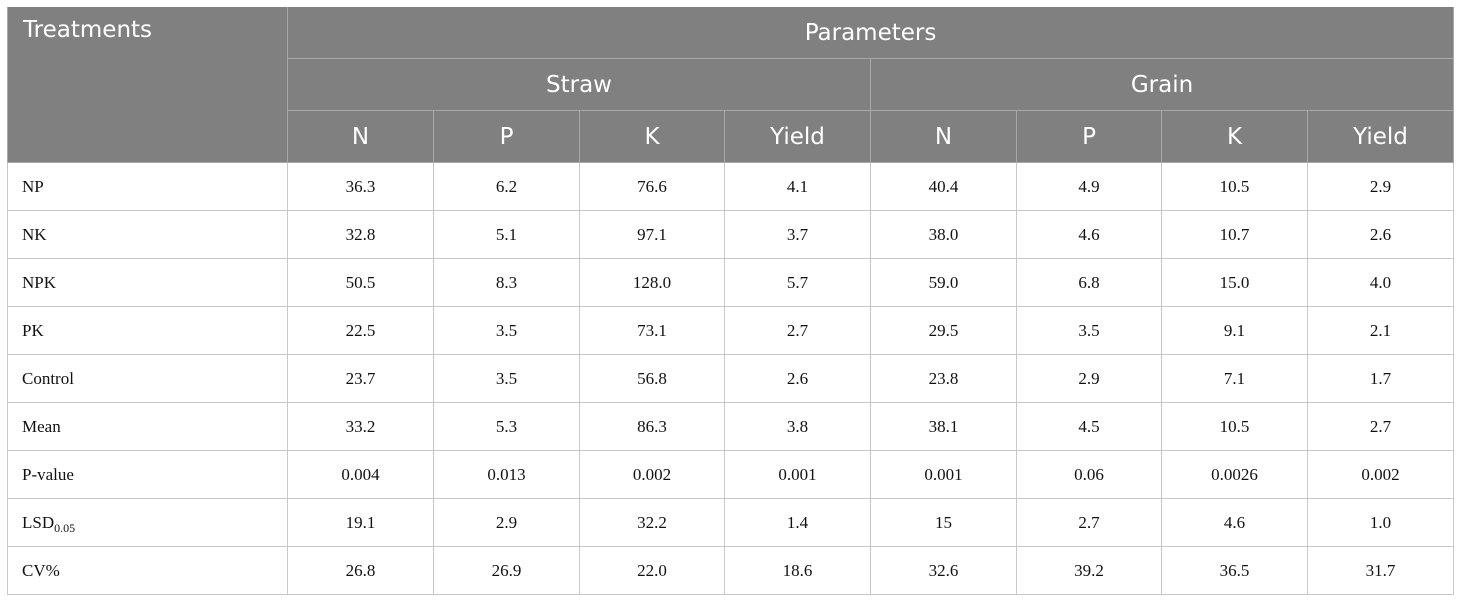  Describe the element at coordinates (1234, 474) in the screenshot. I see `table-cell: 0.0026` at that location.